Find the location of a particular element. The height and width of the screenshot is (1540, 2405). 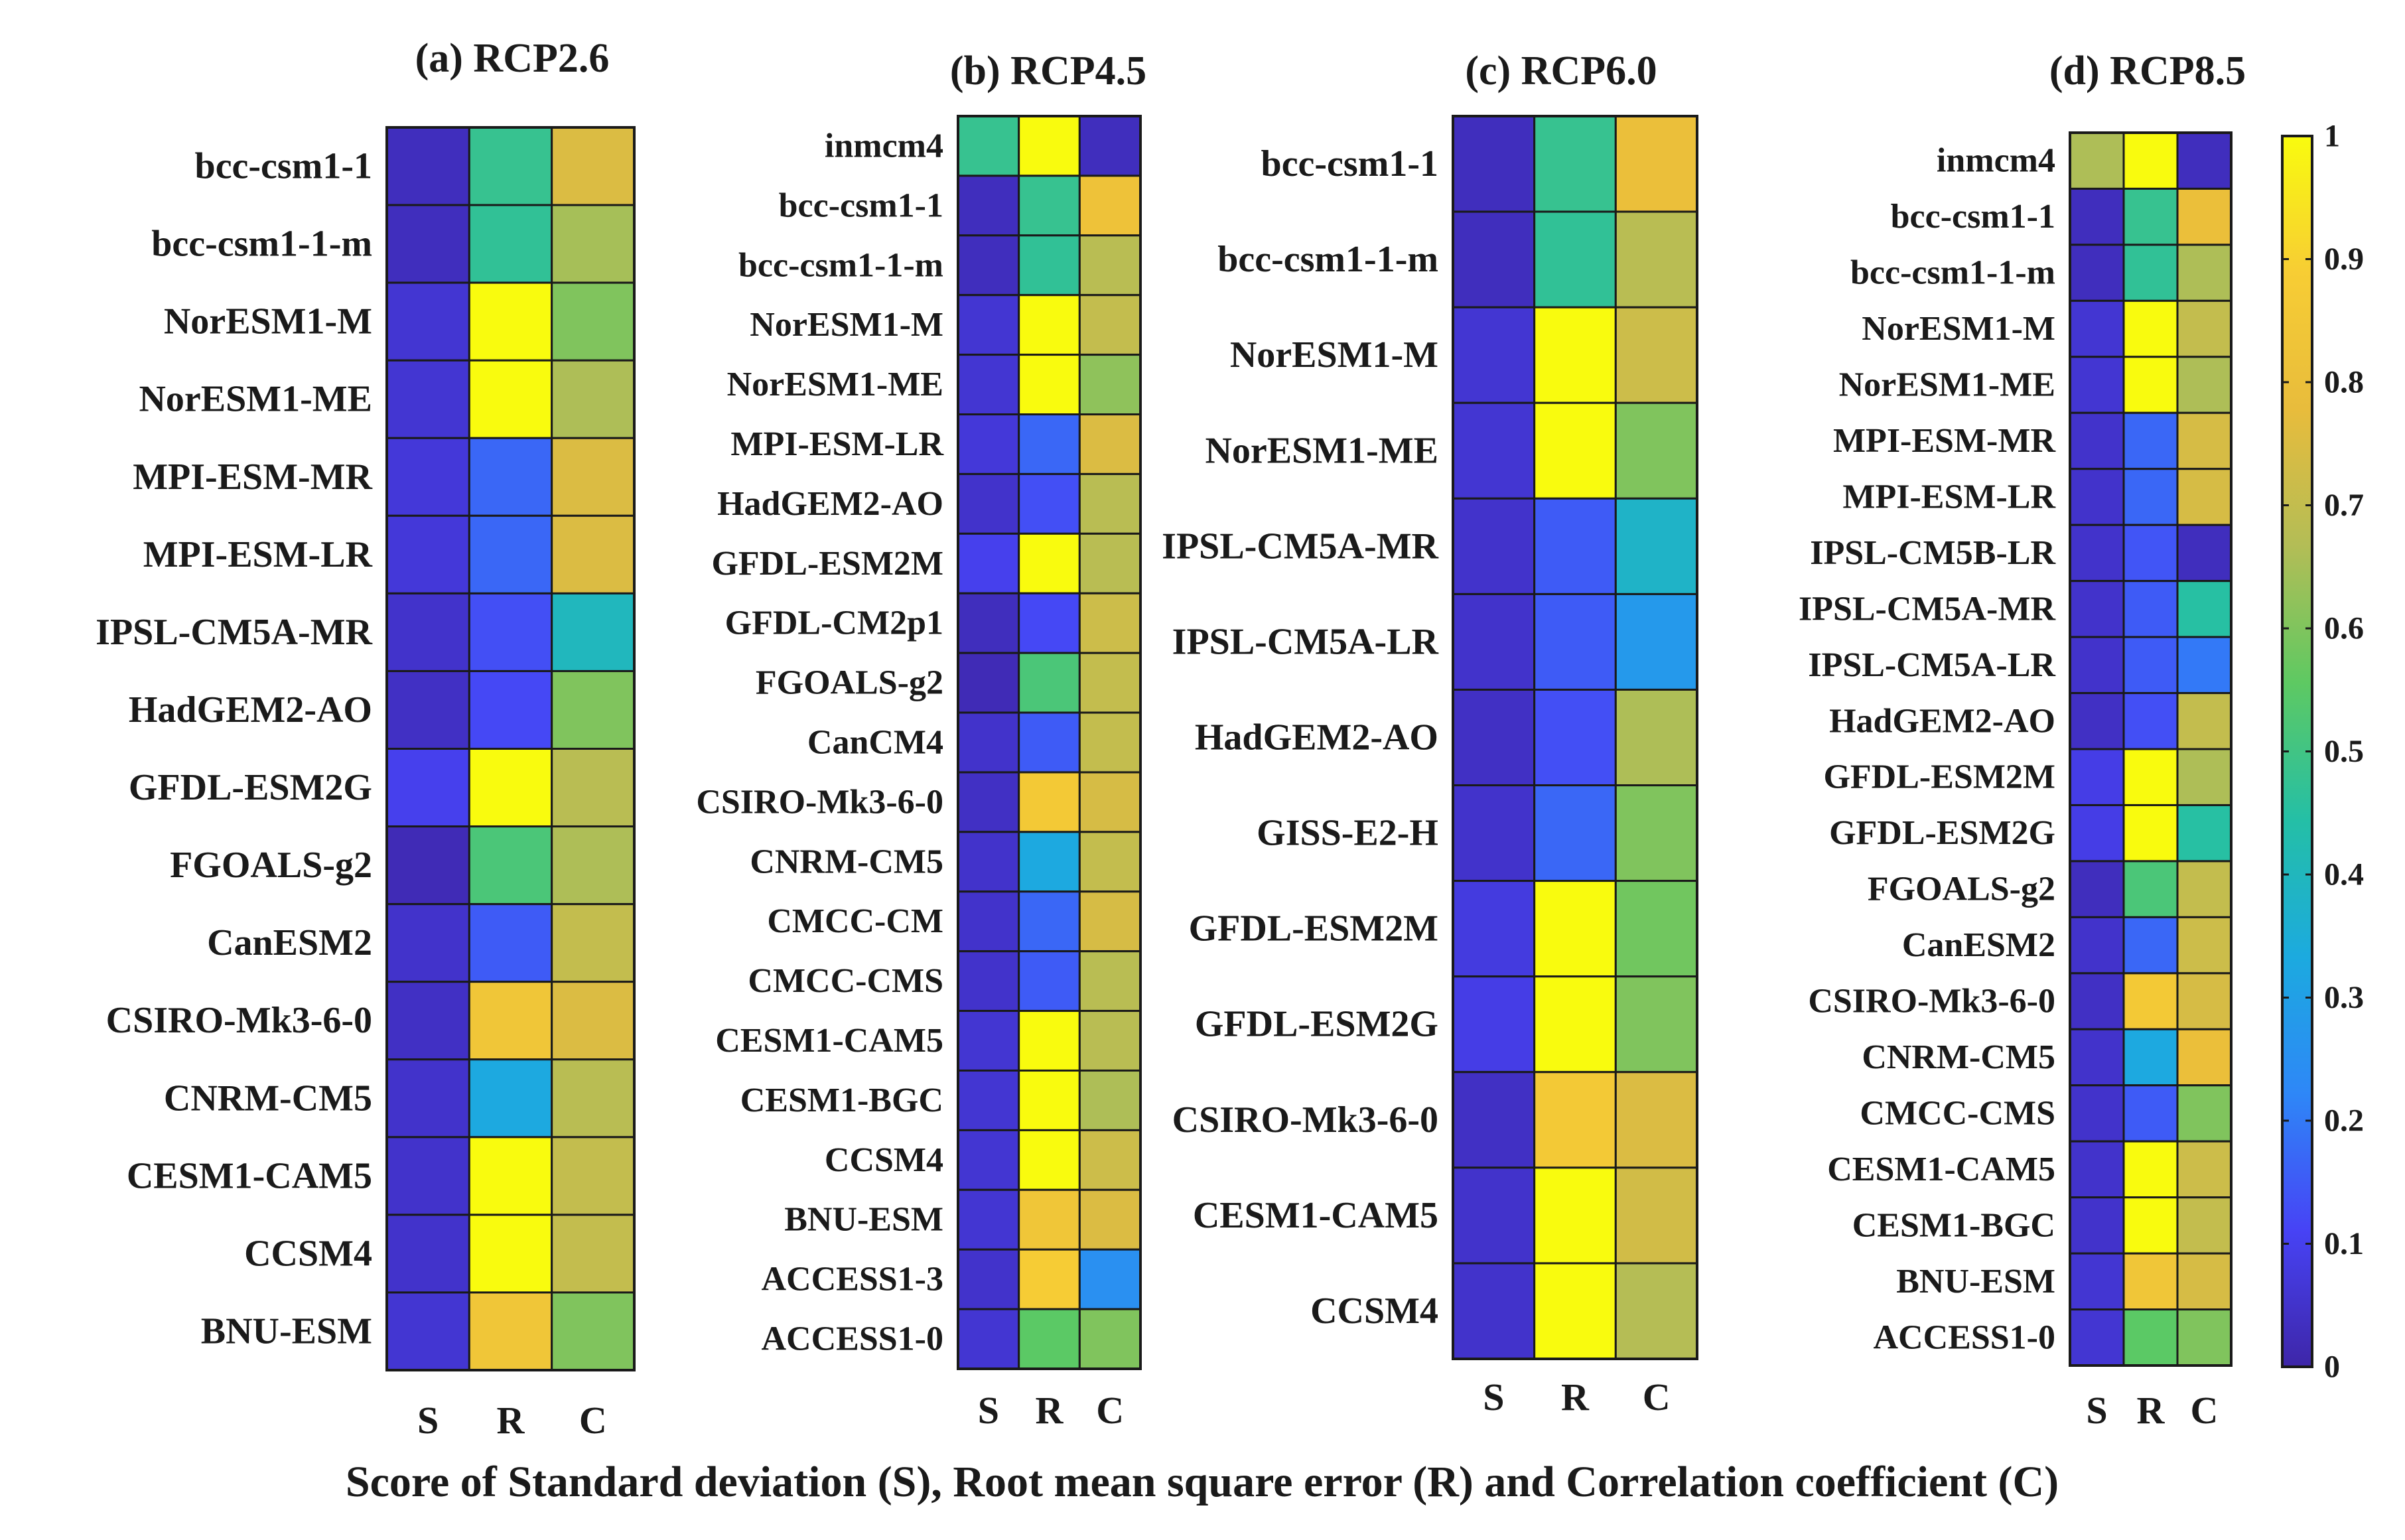

row-label: CNRM-CM5 is located at coordinates (268, 1098).